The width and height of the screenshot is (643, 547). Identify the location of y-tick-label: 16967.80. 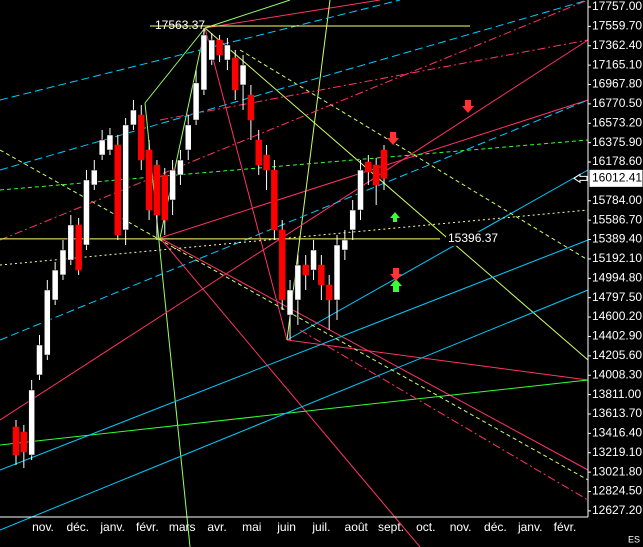
(617, 84).